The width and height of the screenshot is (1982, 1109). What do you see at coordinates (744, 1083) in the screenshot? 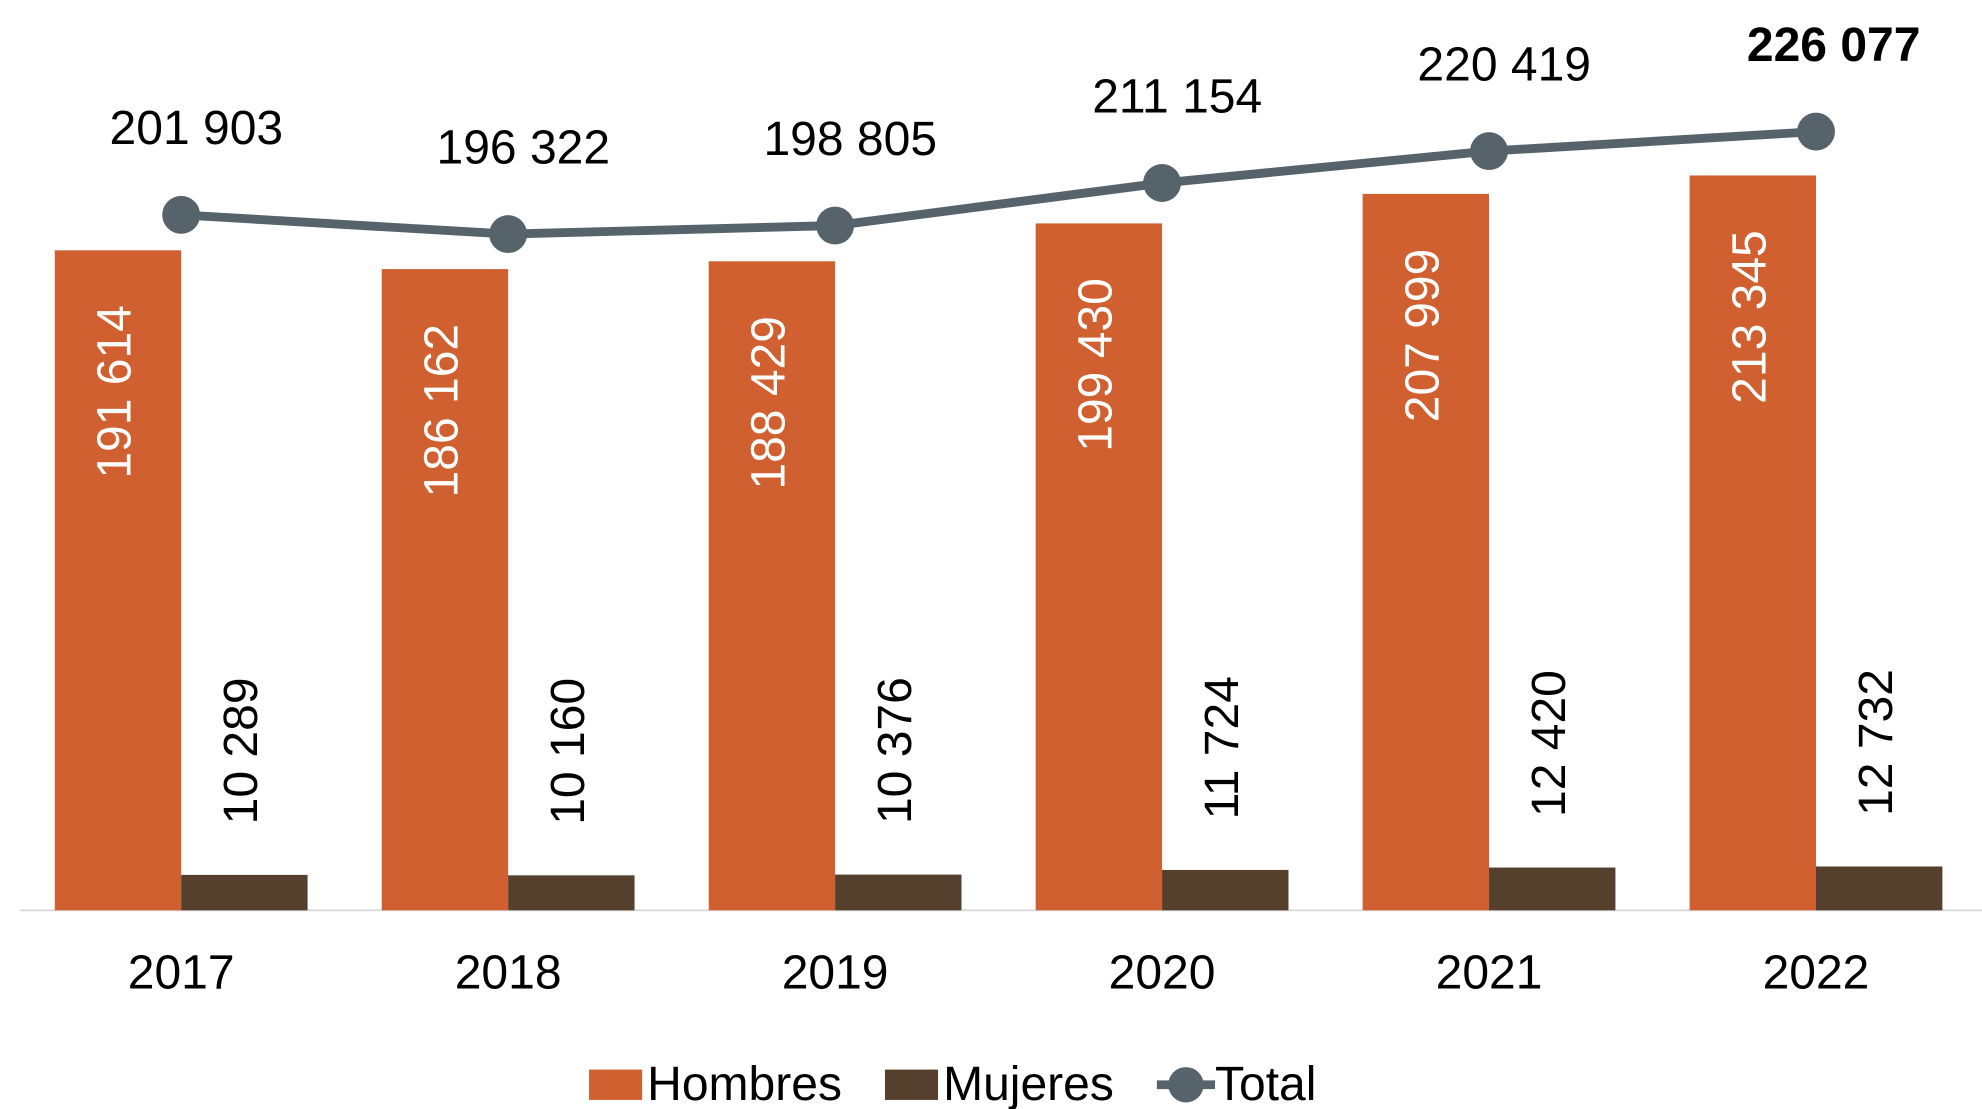
I see `legend-label: Hombres` at bounding box center [744, 1083].